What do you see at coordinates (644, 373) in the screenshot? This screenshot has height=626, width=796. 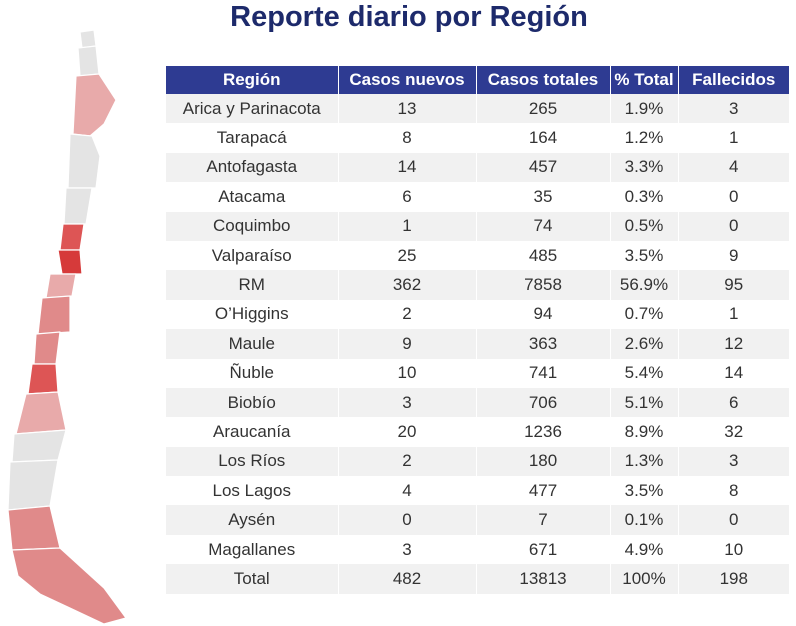 I see `table-cell: 5.4%` at bounding box center [644, 373].